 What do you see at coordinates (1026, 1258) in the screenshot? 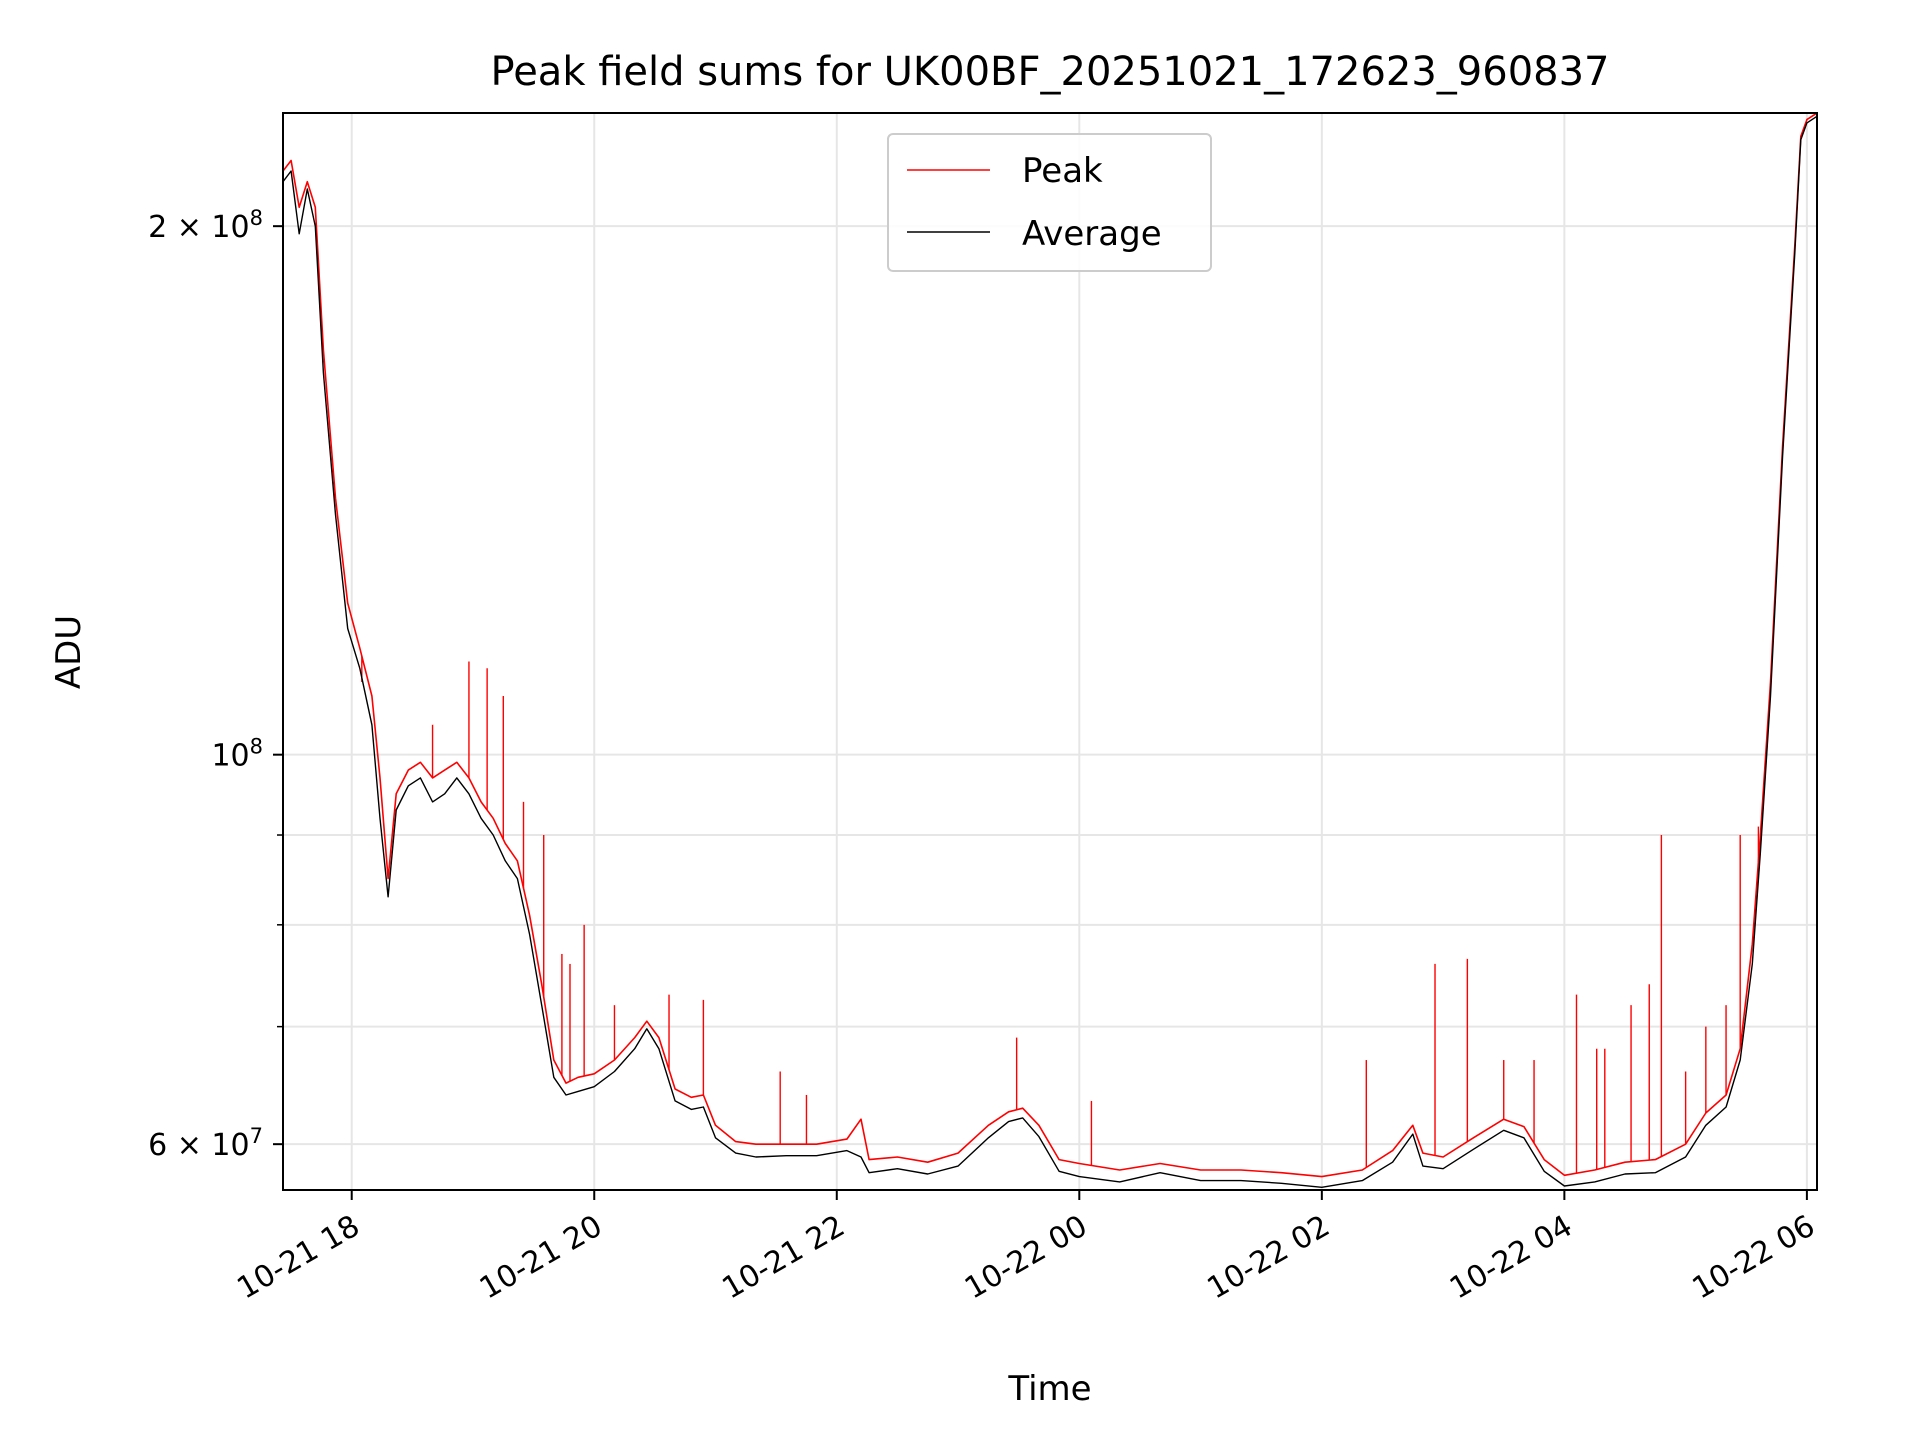
I see `x-tick-label: 10-22 00` at bounding box center [1026, 1258].